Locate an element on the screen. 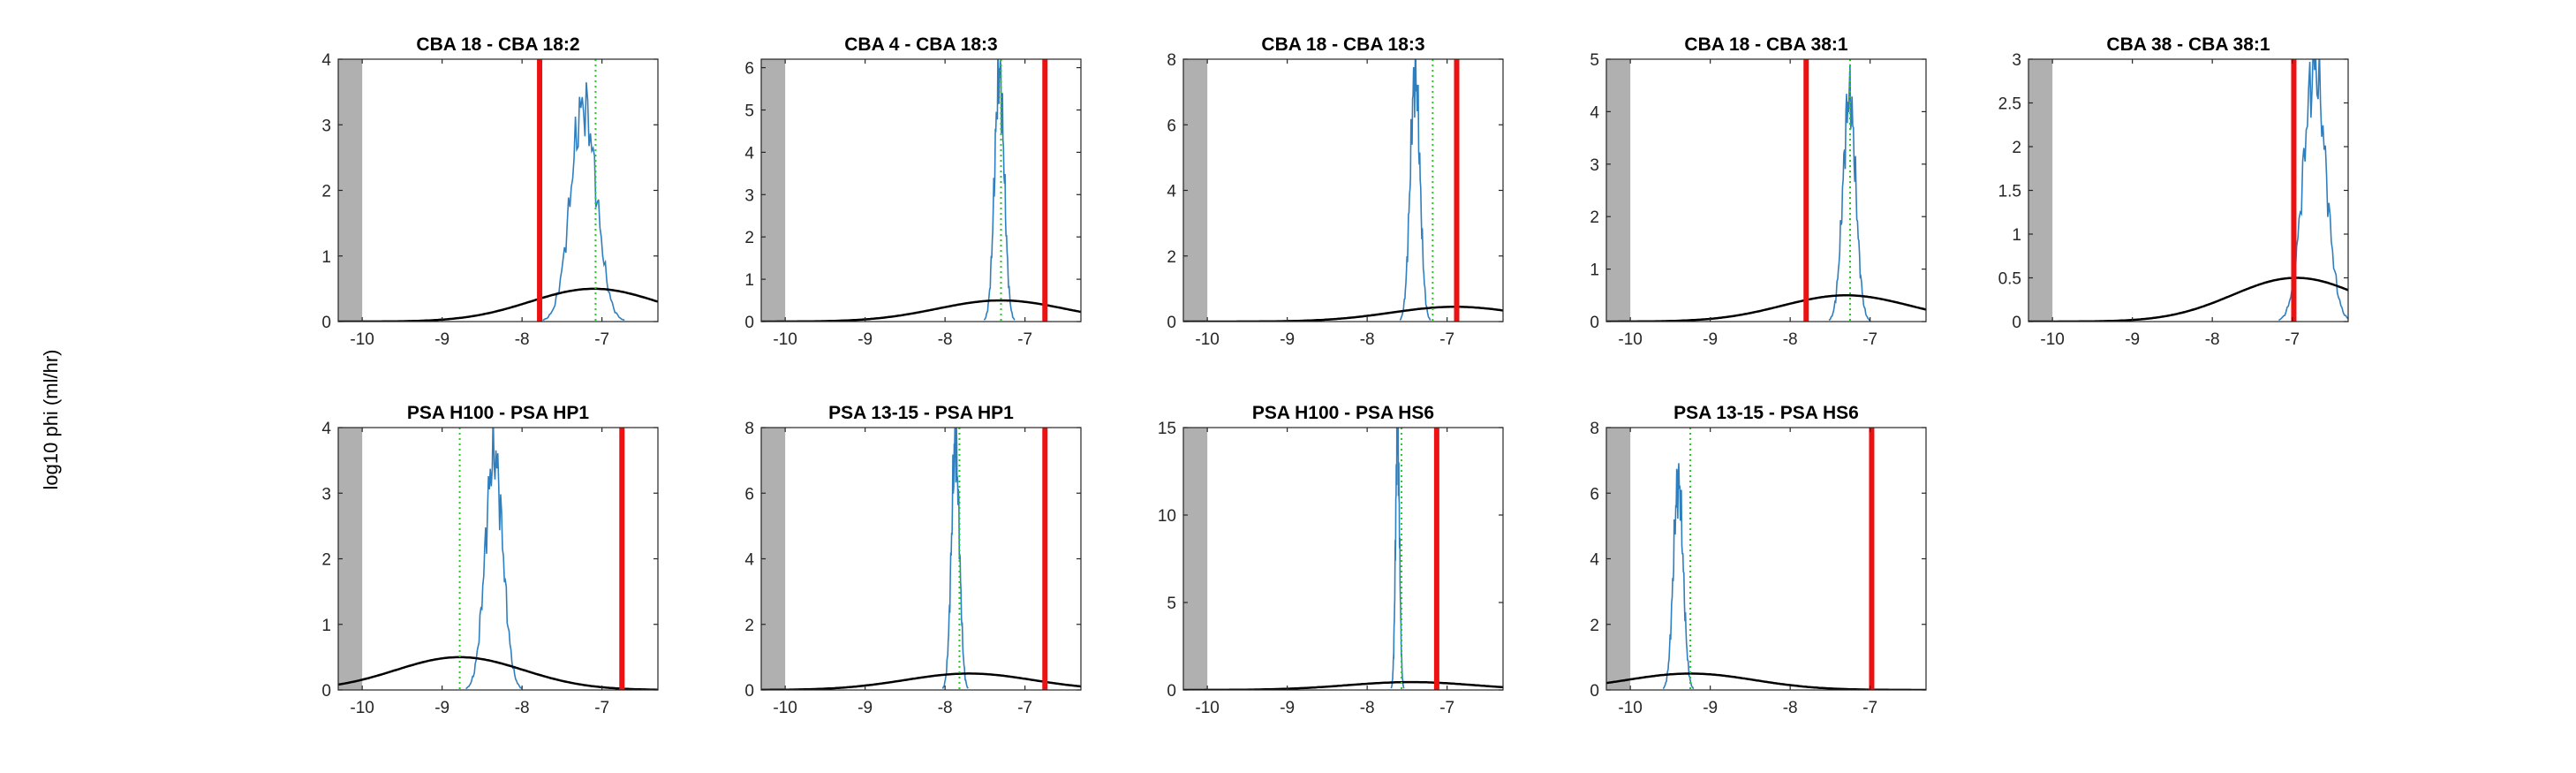 The height and width of the screenshot is (773, 2576). chart-title: PSA H100 - PSA HS6 is located at coordinates (1343, 413).